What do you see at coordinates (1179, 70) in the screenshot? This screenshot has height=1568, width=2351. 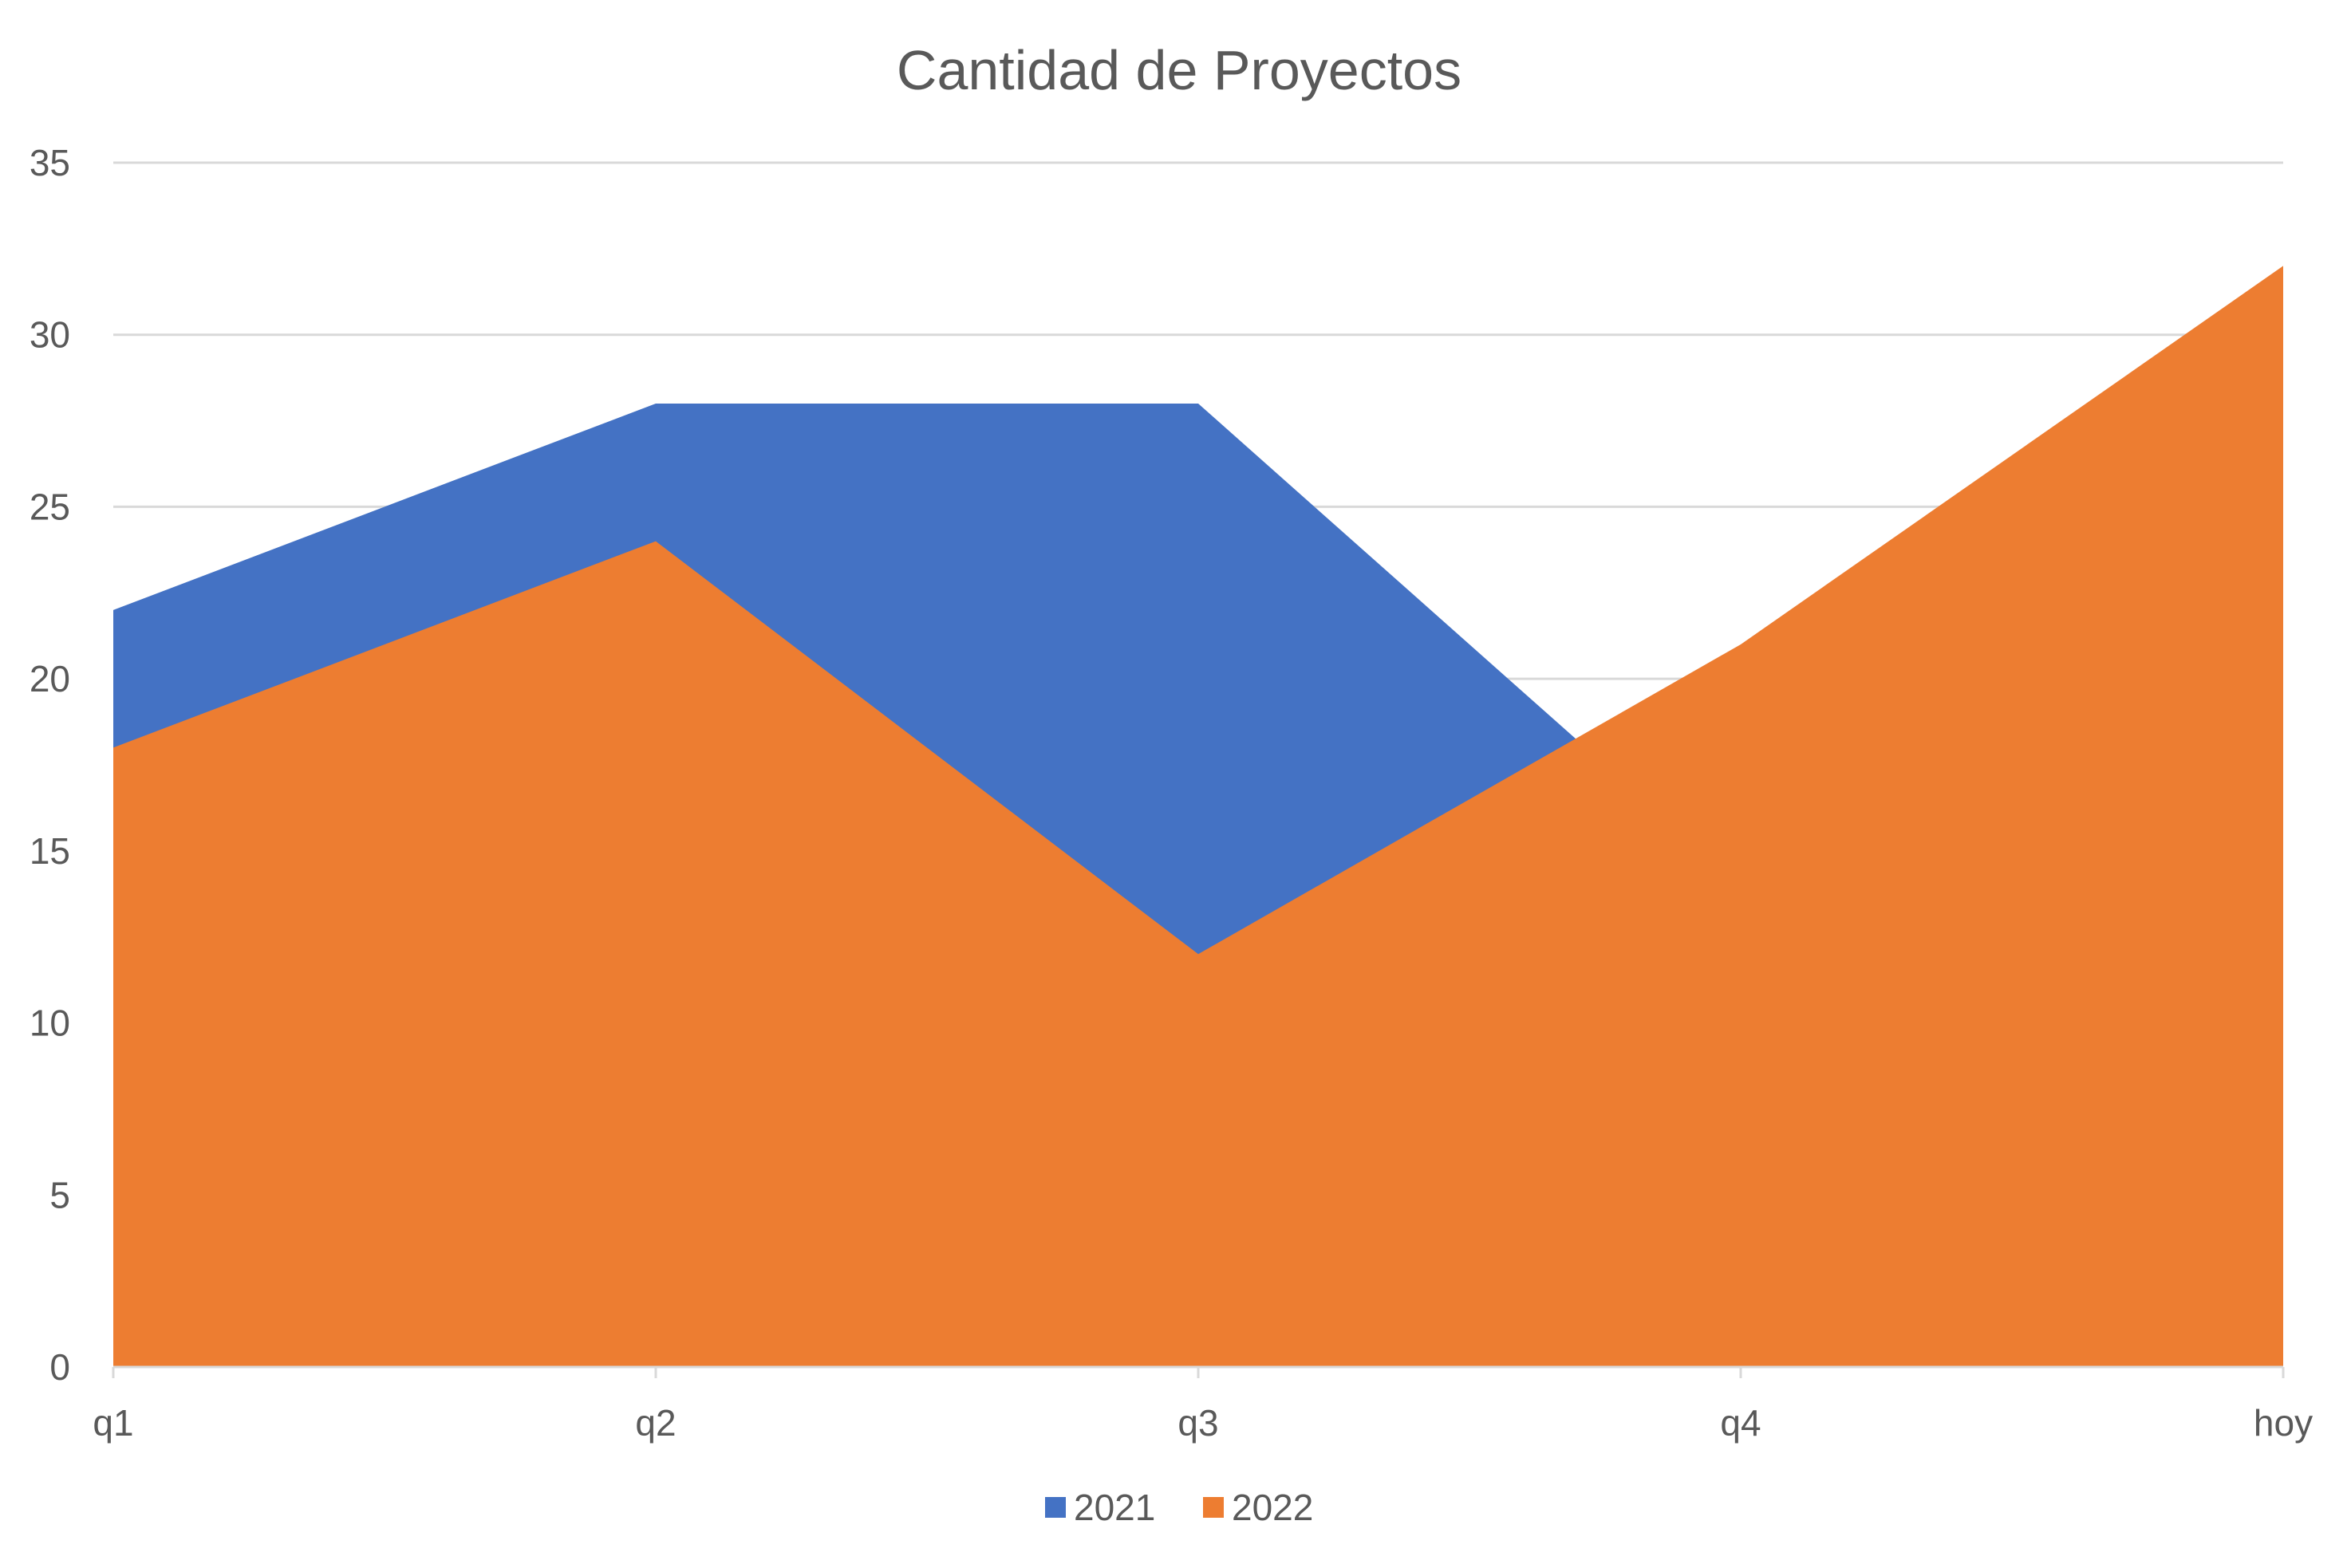 I see `chart-title: Cantidad de Proyectos` at bounding box center [1179, 70].